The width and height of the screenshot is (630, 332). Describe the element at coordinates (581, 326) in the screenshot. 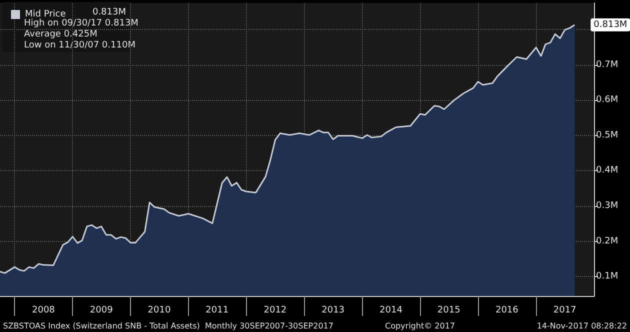

I see `text: 14-Nov-2017 08:28:22` at that location.